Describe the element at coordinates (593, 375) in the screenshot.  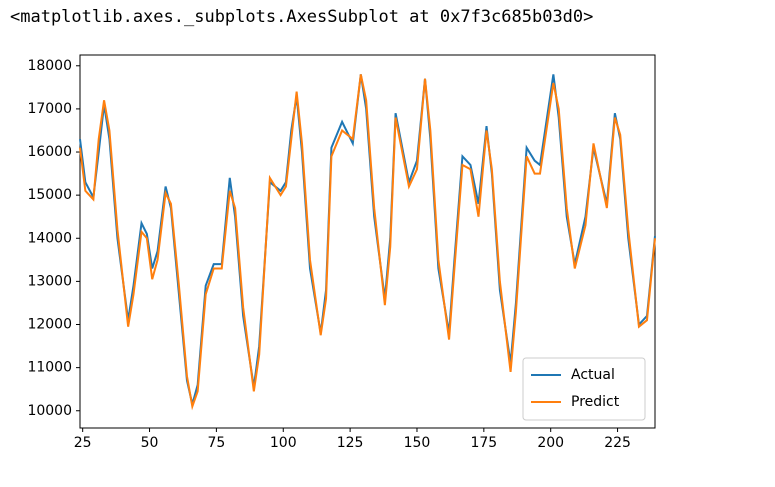
I see `legend-label: Actual` at that location.